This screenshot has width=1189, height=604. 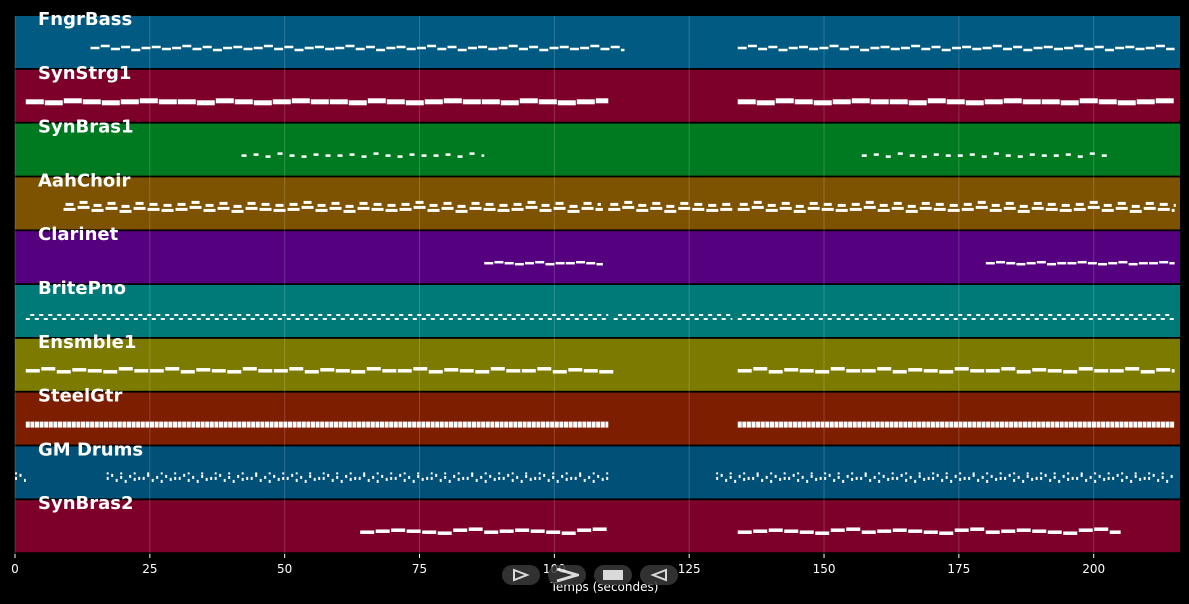 I want to click on stop-button, so click(x=613, y=575).